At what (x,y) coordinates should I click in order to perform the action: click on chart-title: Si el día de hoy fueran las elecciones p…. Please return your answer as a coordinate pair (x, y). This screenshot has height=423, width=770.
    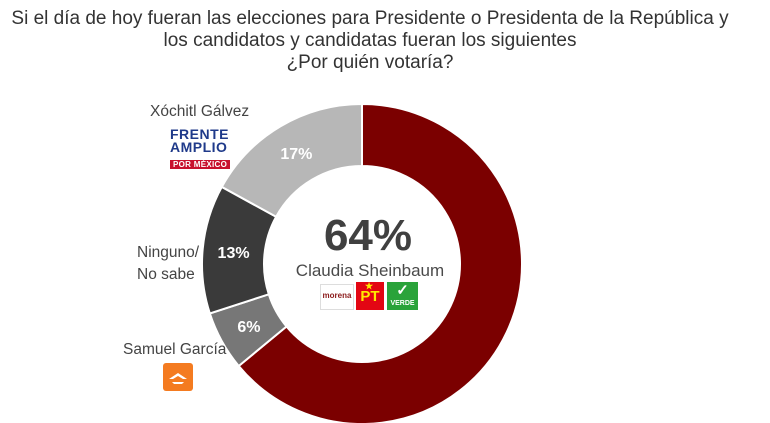
    Looking at the image, I should click on (370, 41).